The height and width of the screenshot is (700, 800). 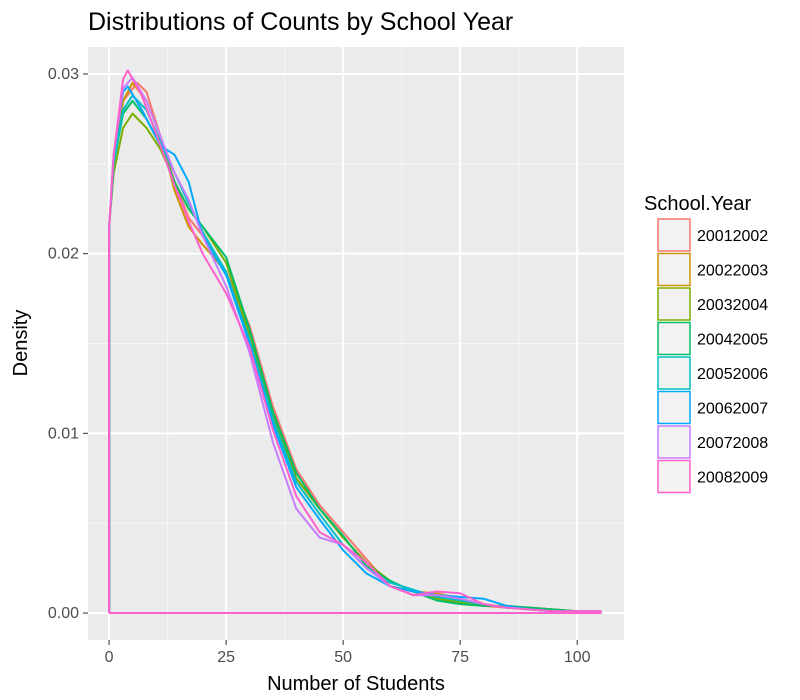 What do you see at coordinates (63, 74) in the screenshot?
I see `y-tick-label: 0.03` at bounding box center [63, 74].